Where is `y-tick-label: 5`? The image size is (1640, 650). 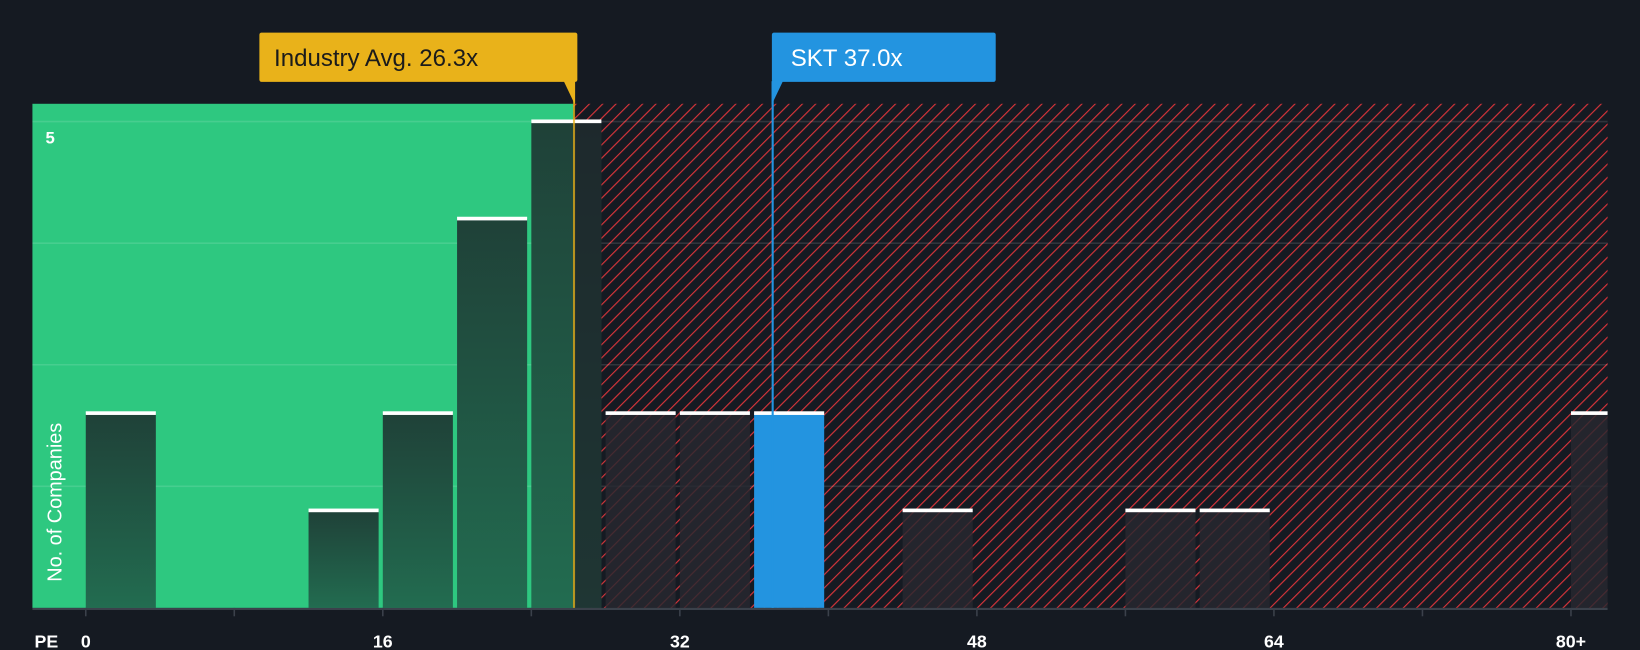 y-tick-label: 5 is located at coordinates (50, 138).